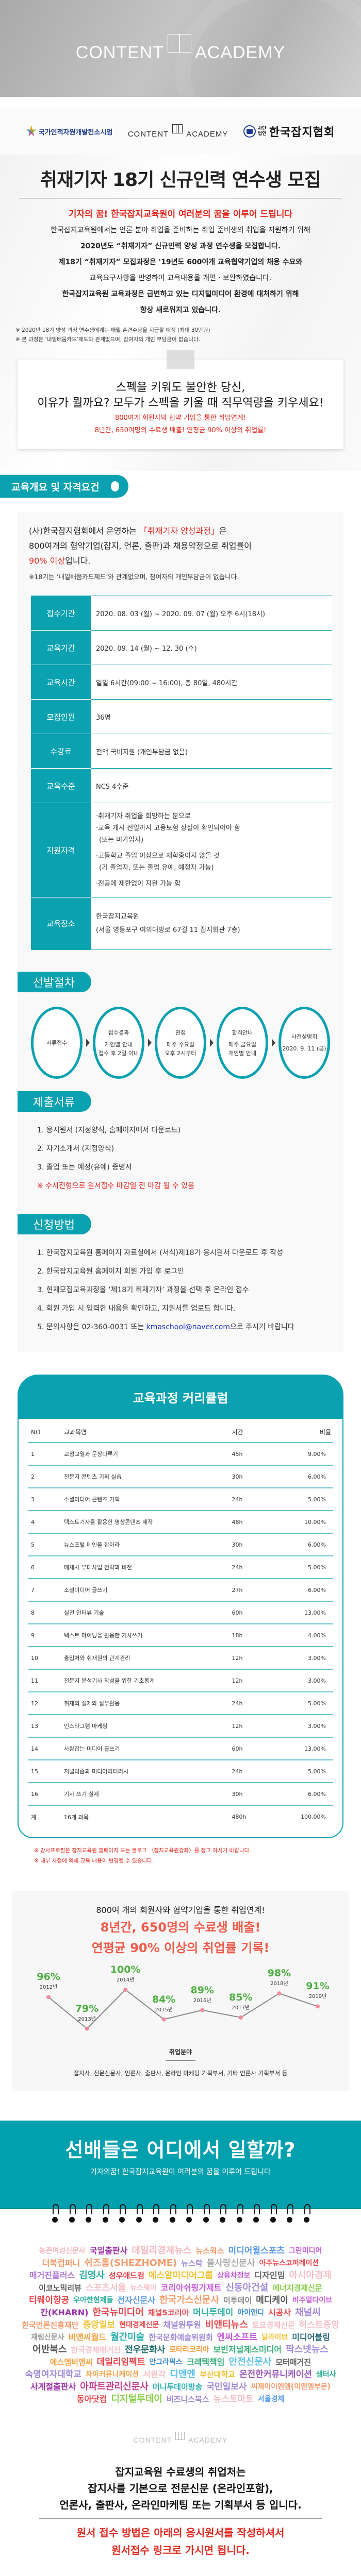  I want to click on company-name: 한국뉴미디어, so click(118, 2312).